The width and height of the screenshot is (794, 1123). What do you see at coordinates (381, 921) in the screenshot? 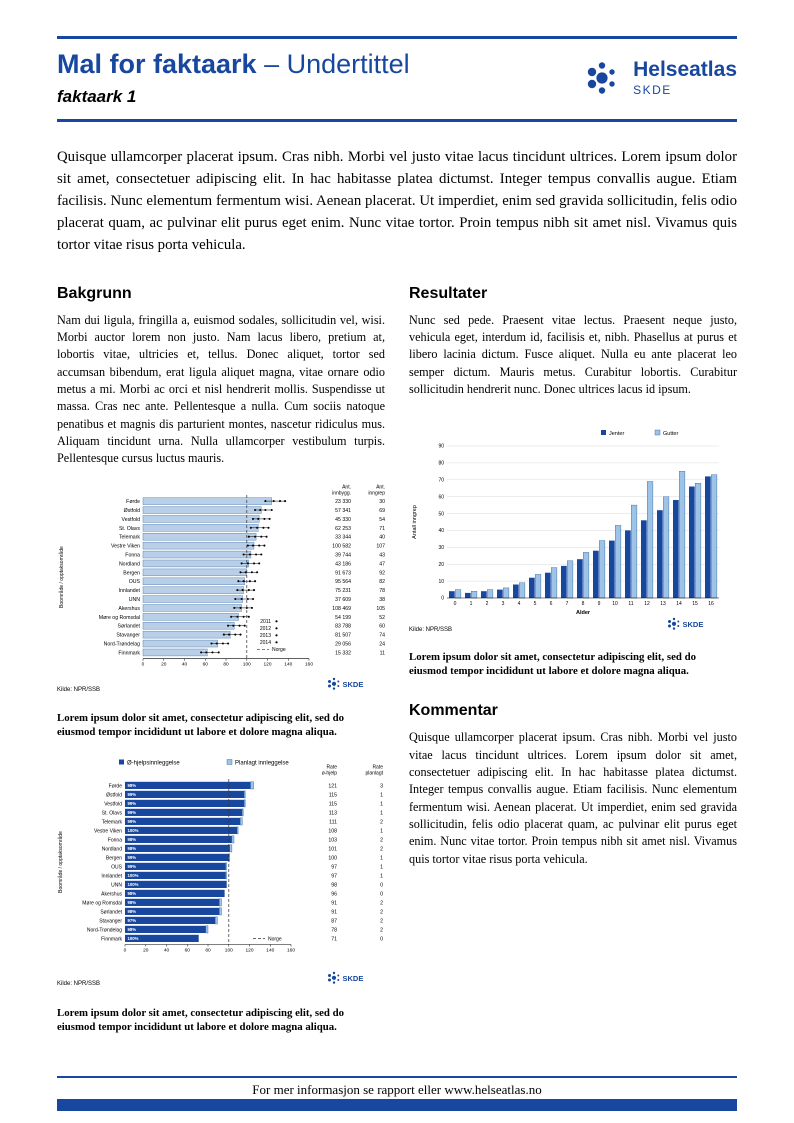
I see `rate-planlagt-value: 2` at bounding box center [381, 921].